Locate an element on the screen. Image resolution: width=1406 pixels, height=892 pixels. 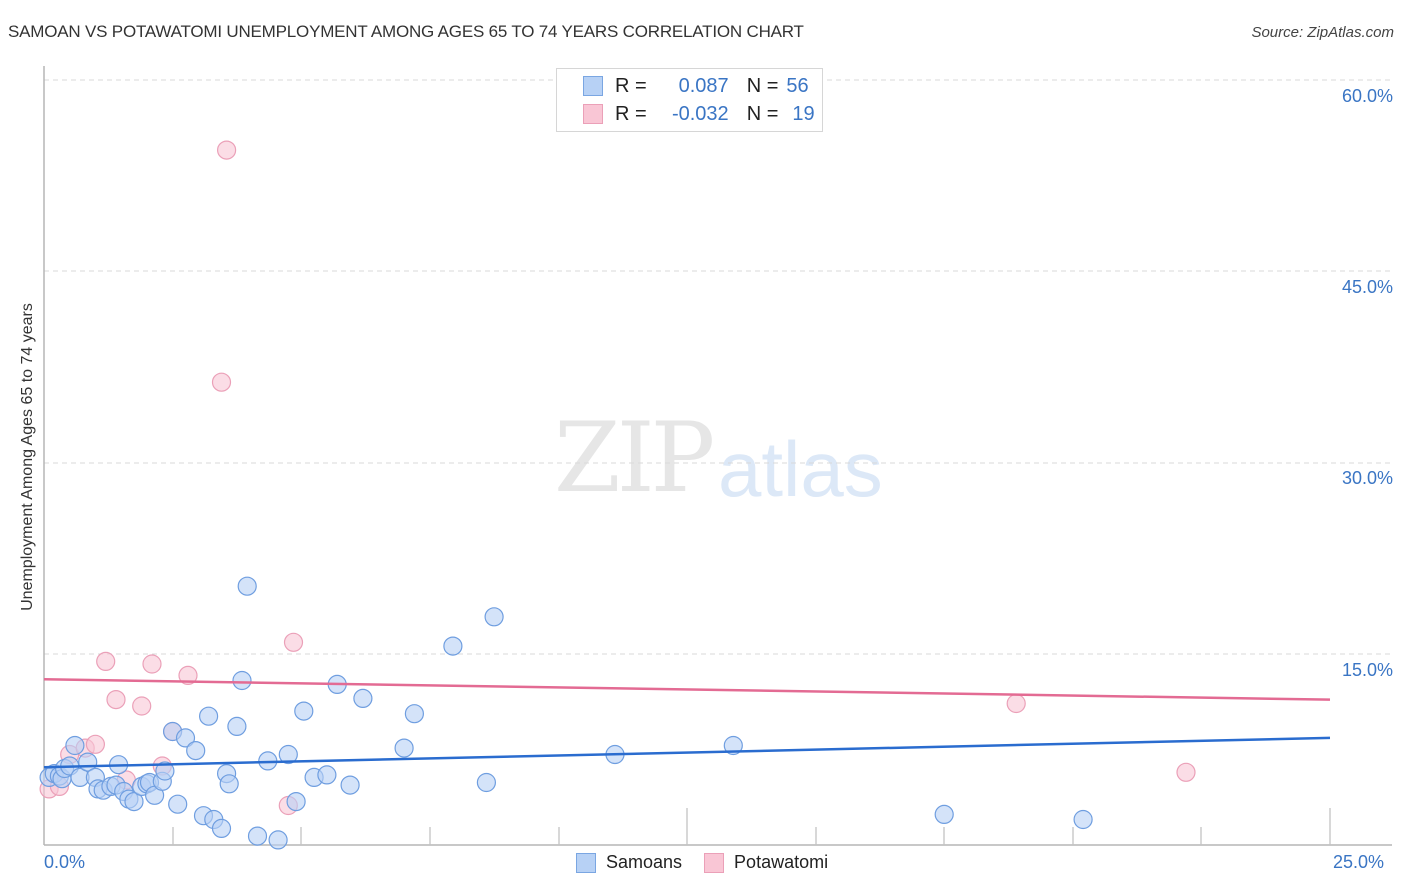
series-legend: Samoans Potawatomi is located at coordinates (713, 862).